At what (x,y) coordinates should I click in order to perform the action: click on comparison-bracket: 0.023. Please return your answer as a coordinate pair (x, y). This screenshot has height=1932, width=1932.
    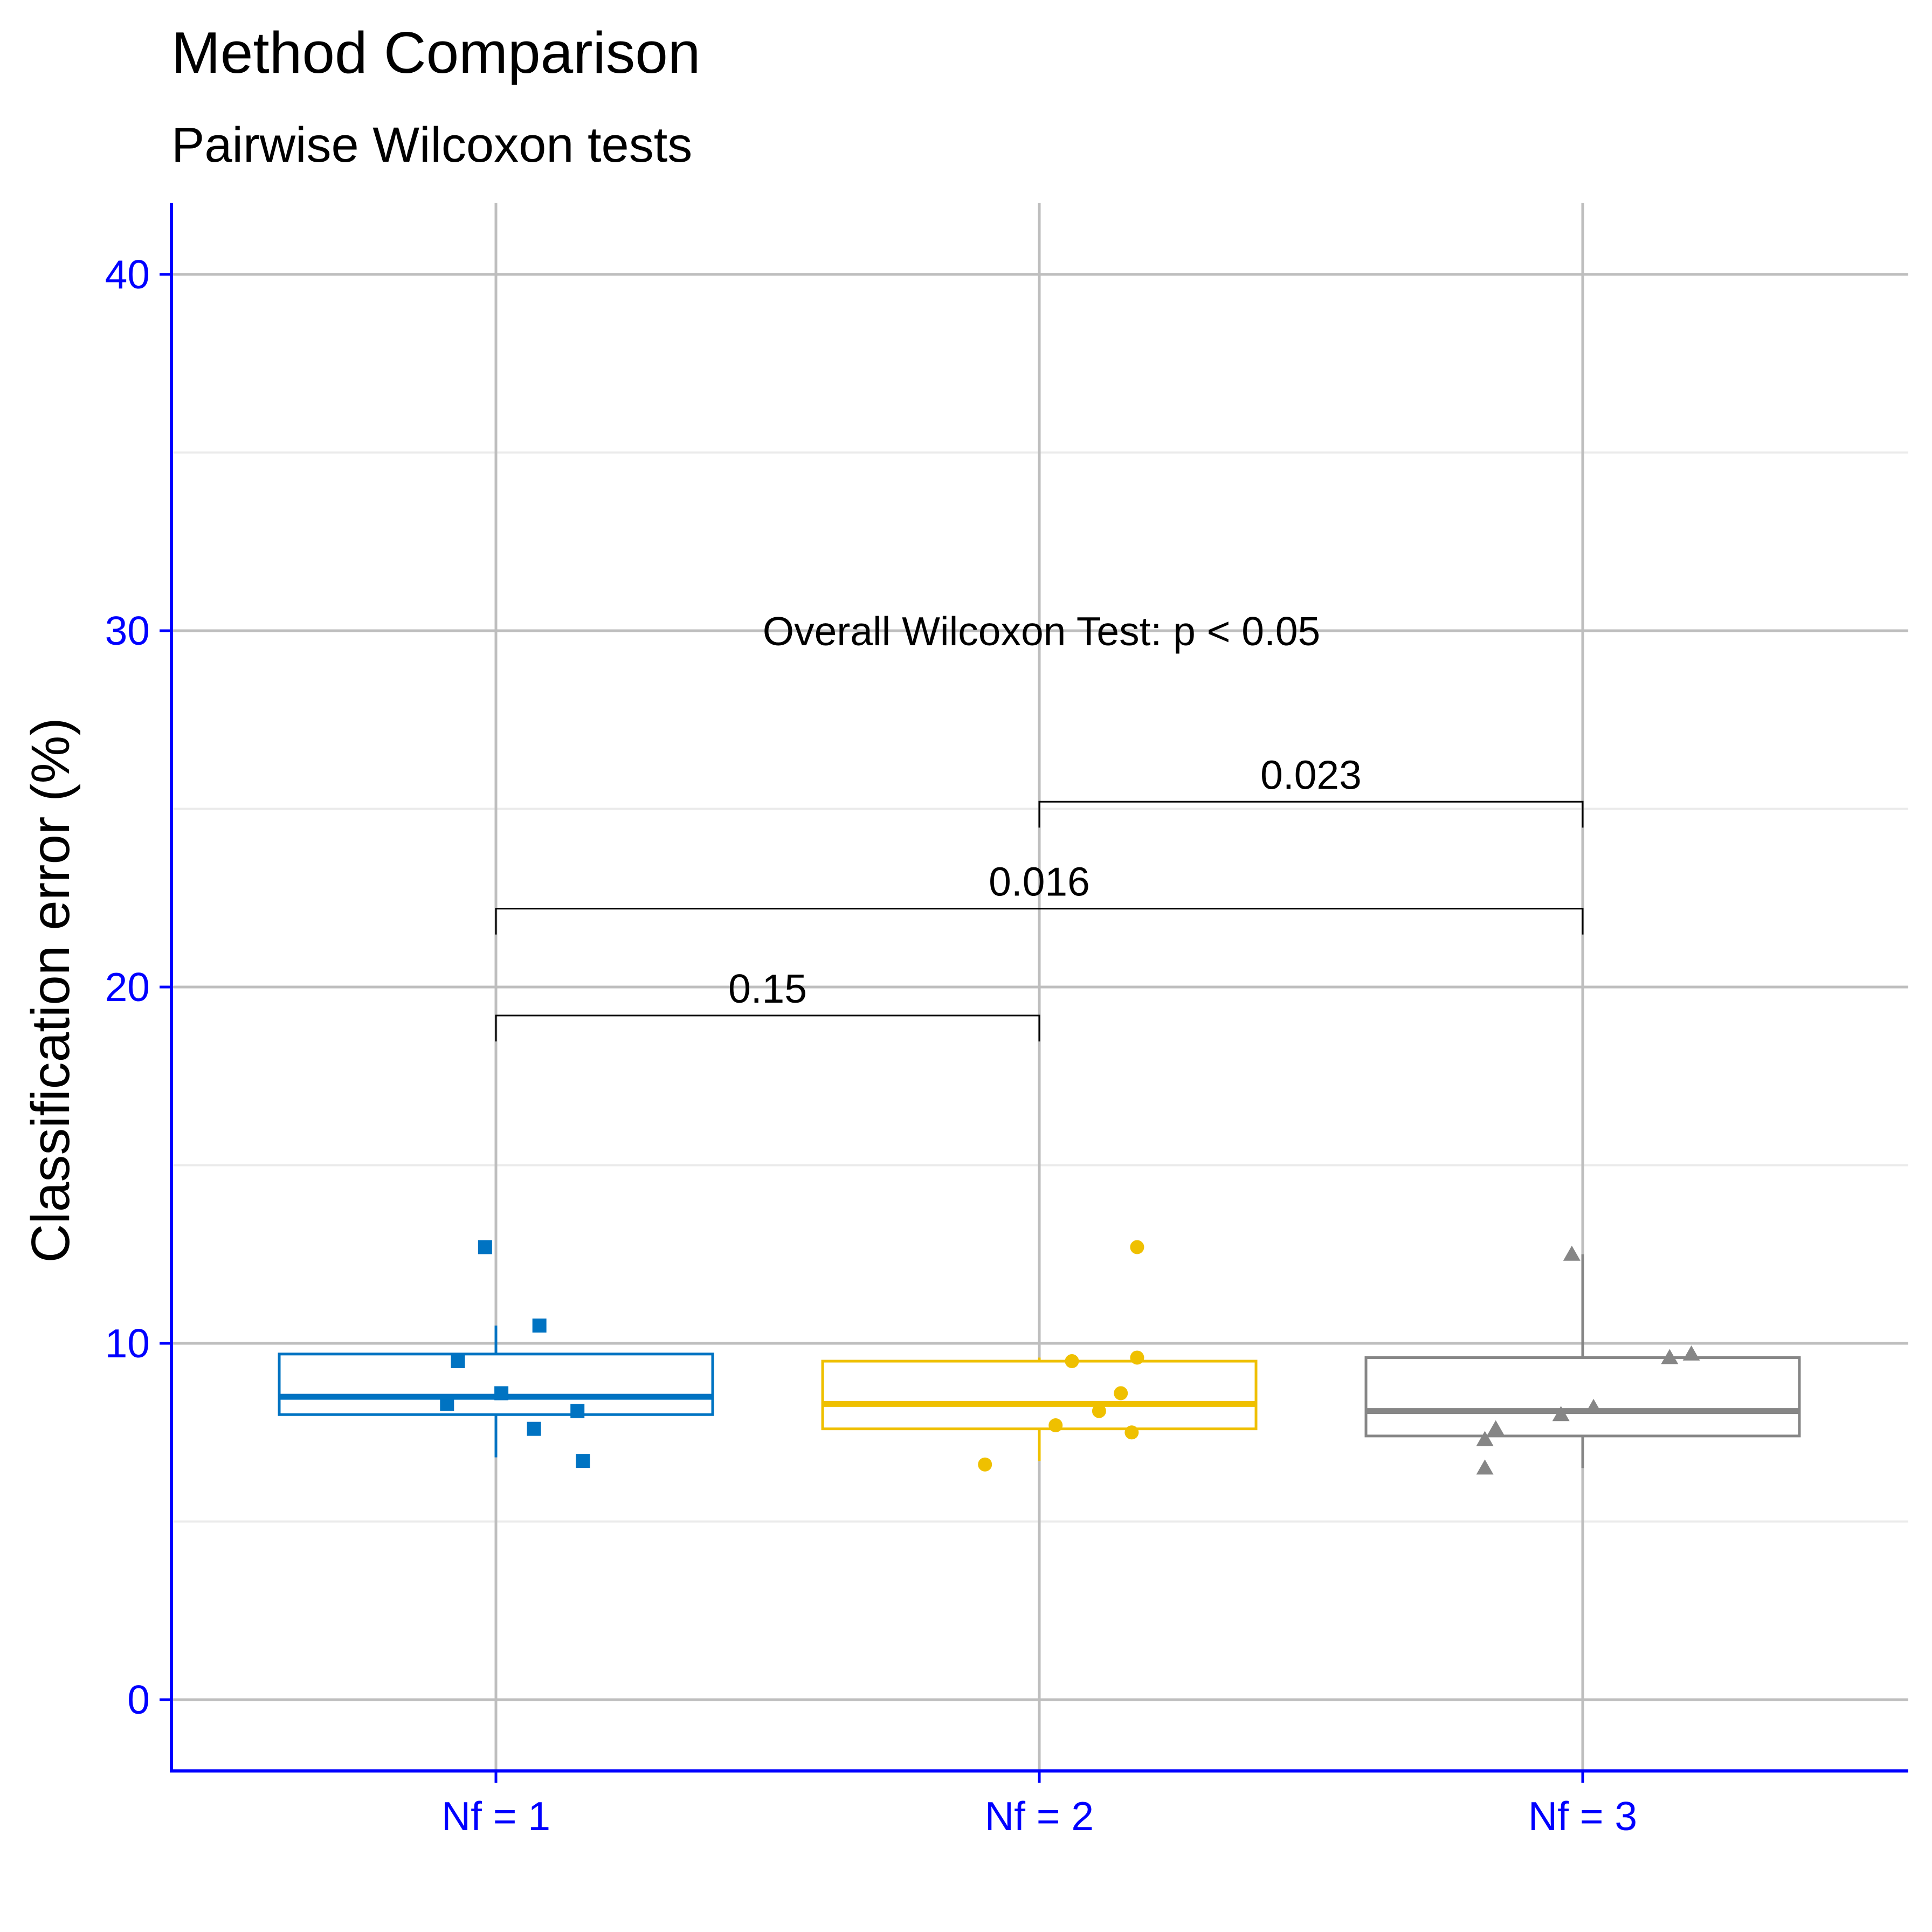
    Looking at the image, I should click on (1311, 790).